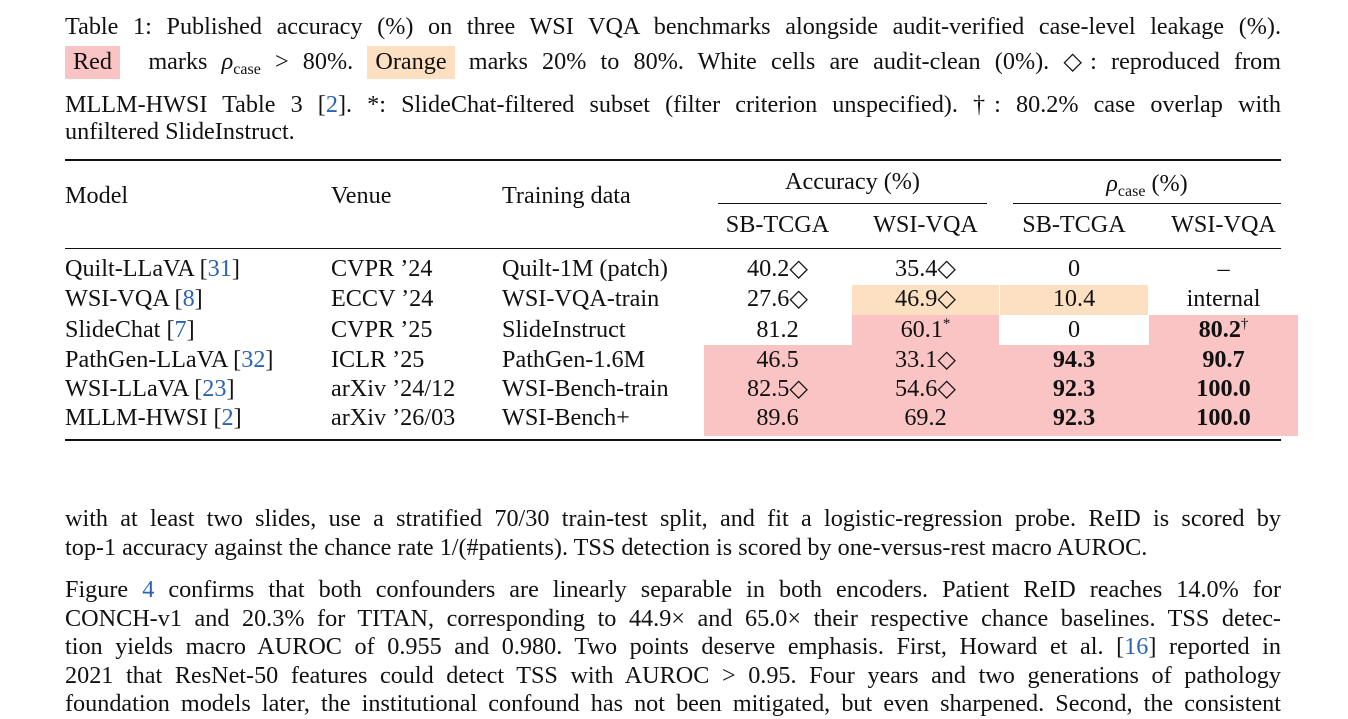 The width and height of the screenshot is (1348, 719). I want to click on header-accuracy: Accuracy (%), so click(852, 181).